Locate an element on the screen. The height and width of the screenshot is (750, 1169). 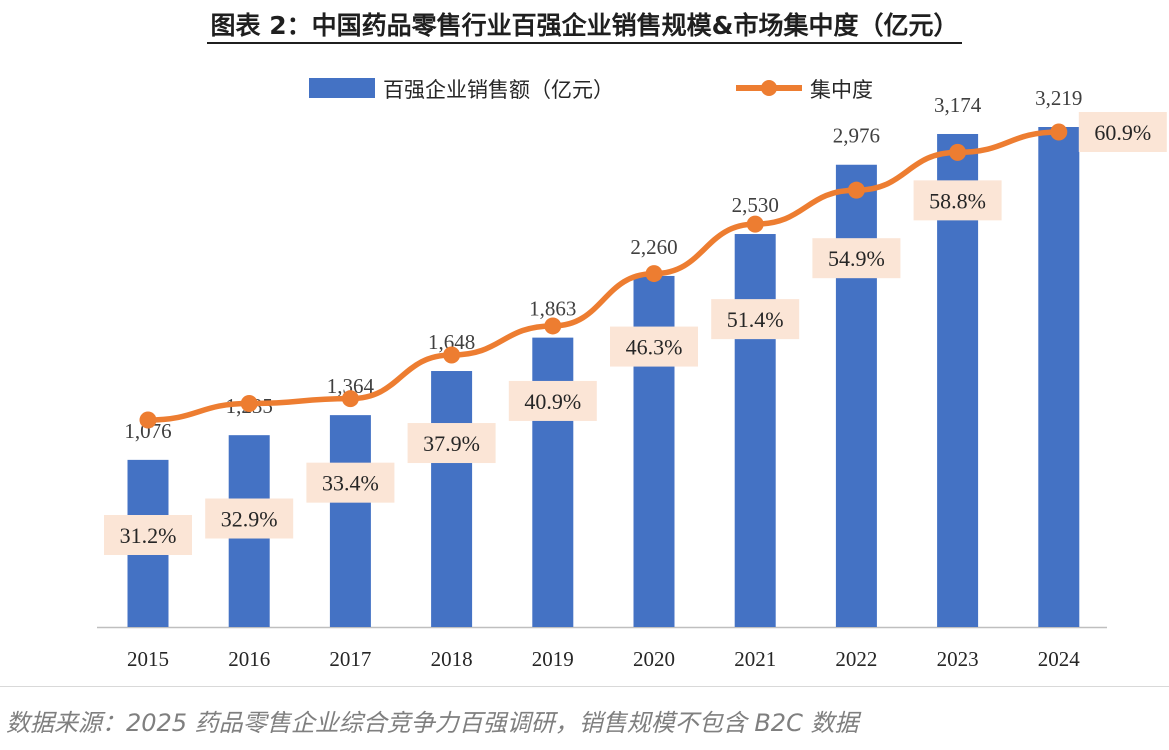
legend-bar-swatch is located at coordinates (342, 88).